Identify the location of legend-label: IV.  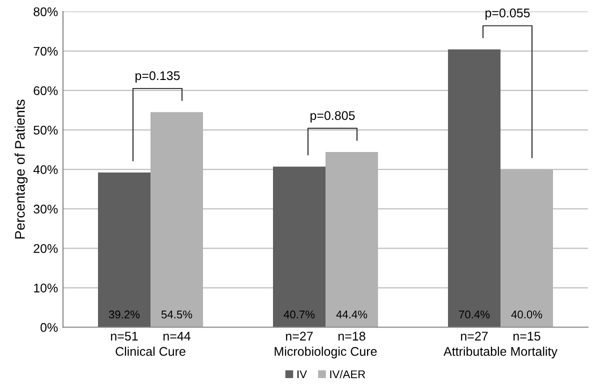
(302, 374).